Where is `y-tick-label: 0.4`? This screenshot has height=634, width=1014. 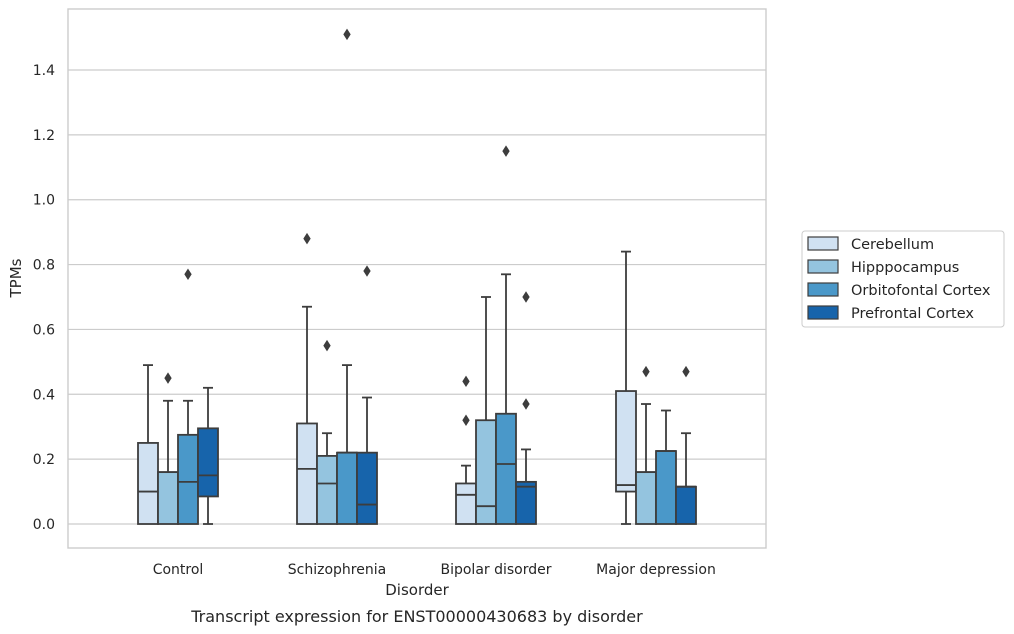 y-tick-label: 0.4 is located at coordinates (44, 395).